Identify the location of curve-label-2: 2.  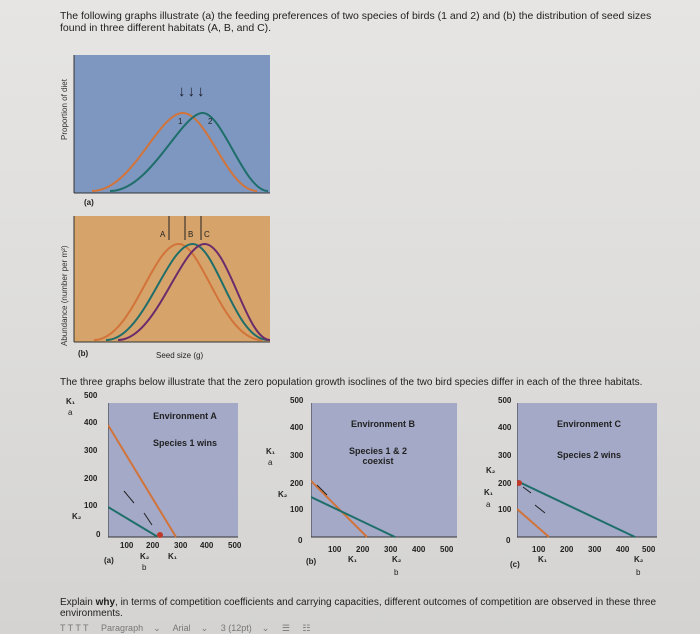
(210, 121).